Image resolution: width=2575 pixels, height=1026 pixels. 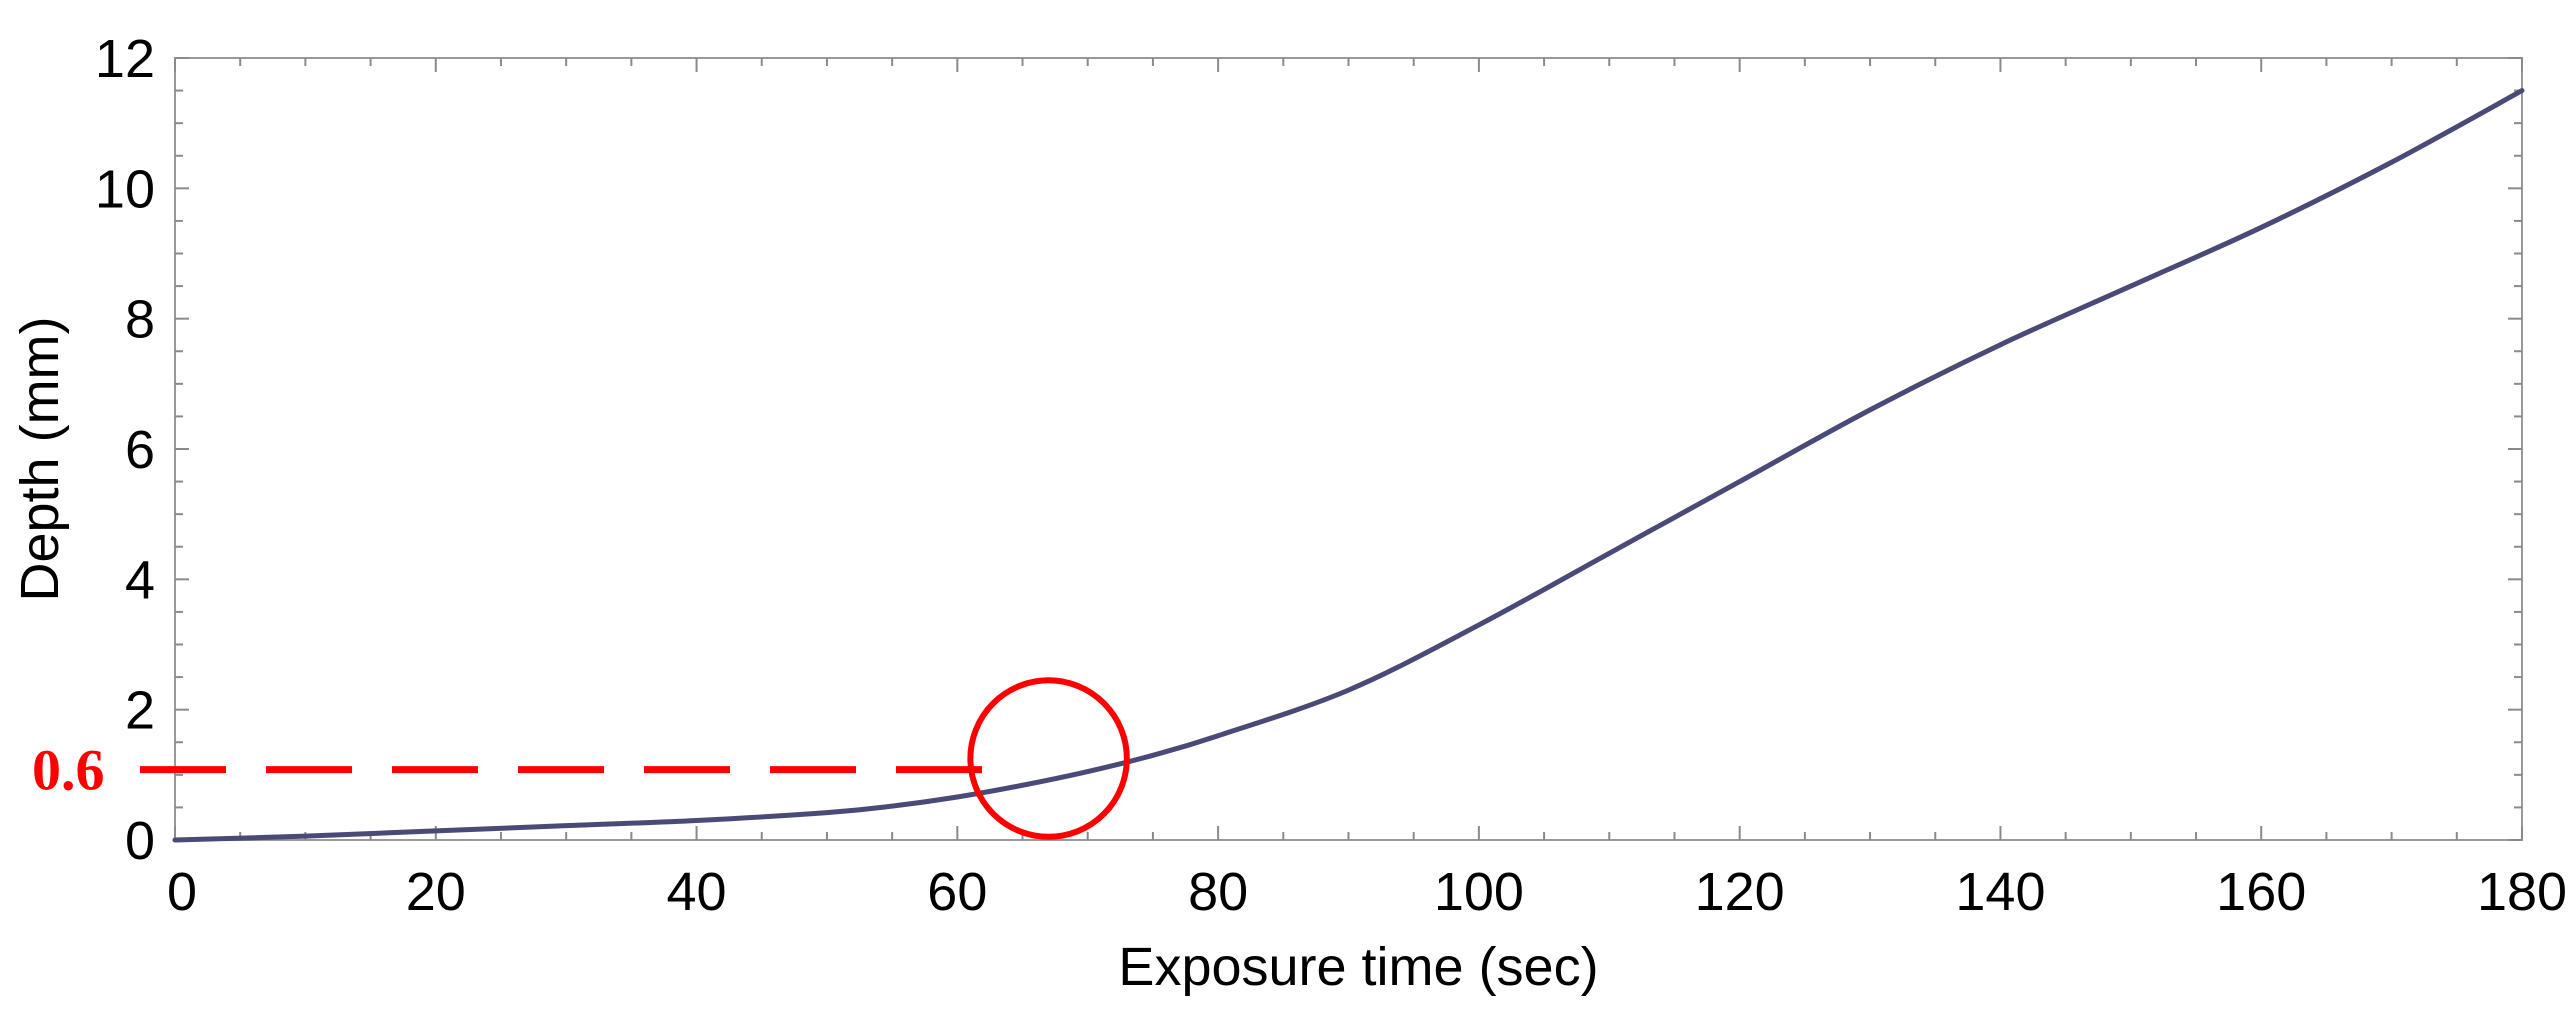 I want to click on y-tick-label: 8, so click(x=140, y=320).